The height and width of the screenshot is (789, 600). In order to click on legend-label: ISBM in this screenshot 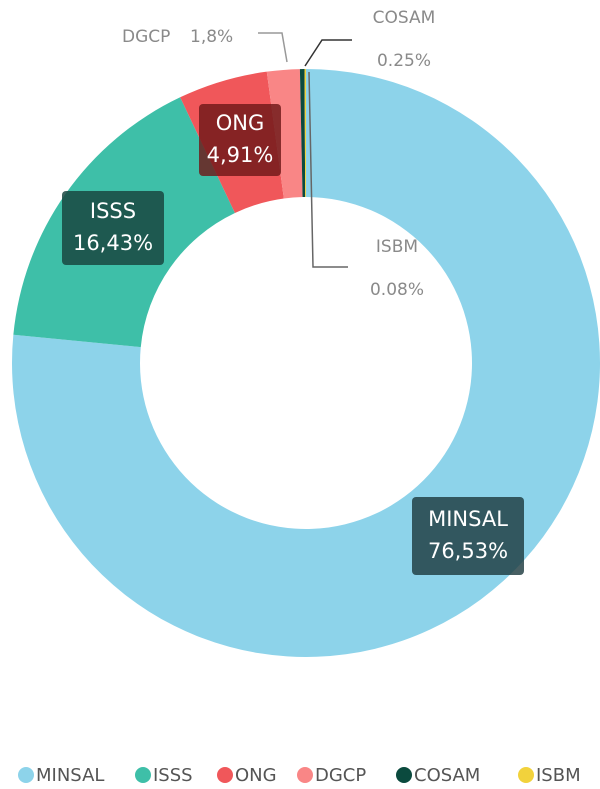, I will do `click(558, 775)`.